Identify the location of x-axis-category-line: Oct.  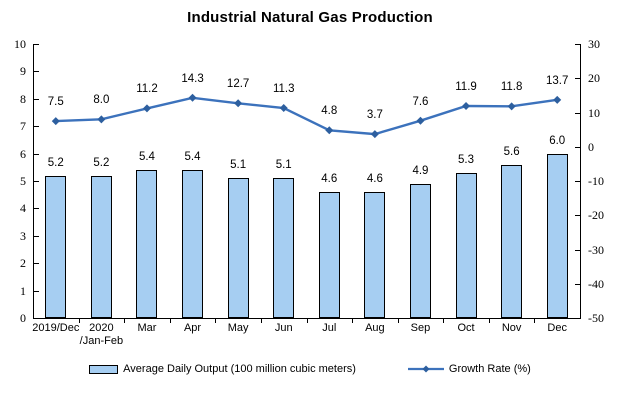
(466, 328).